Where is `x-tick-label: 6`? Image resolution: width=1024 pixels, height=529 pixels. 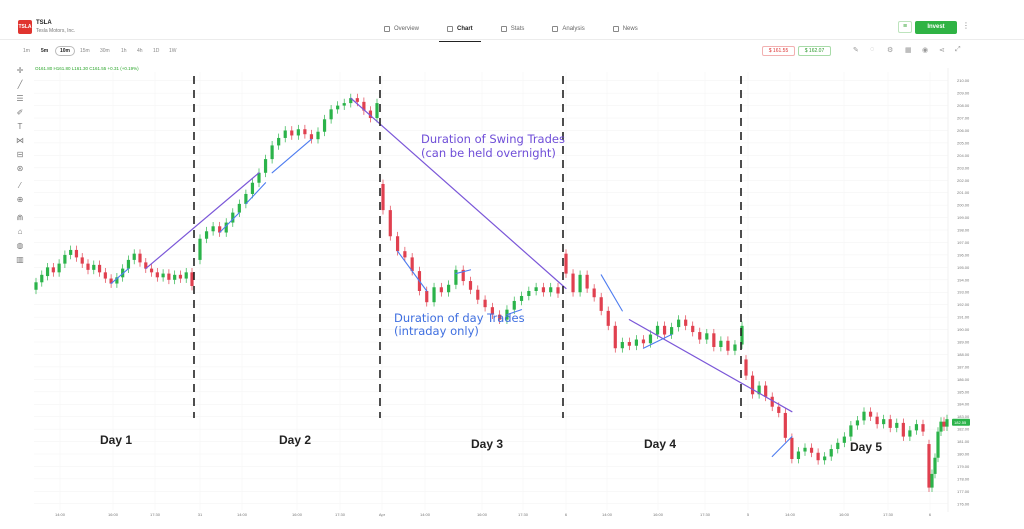 x-tick-label: 6 is located at coordinates (930, 514).